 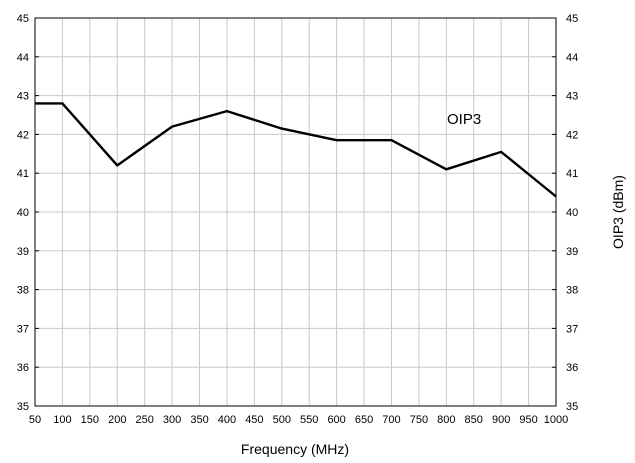 I want to click on y-tick-label-left: 44, so click(x=23, y=58).